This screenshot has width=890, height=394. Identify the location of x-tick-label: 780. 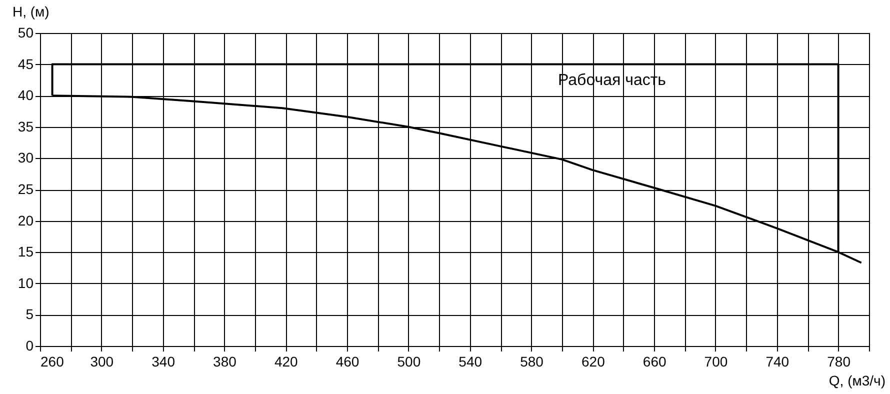
(839, 362).